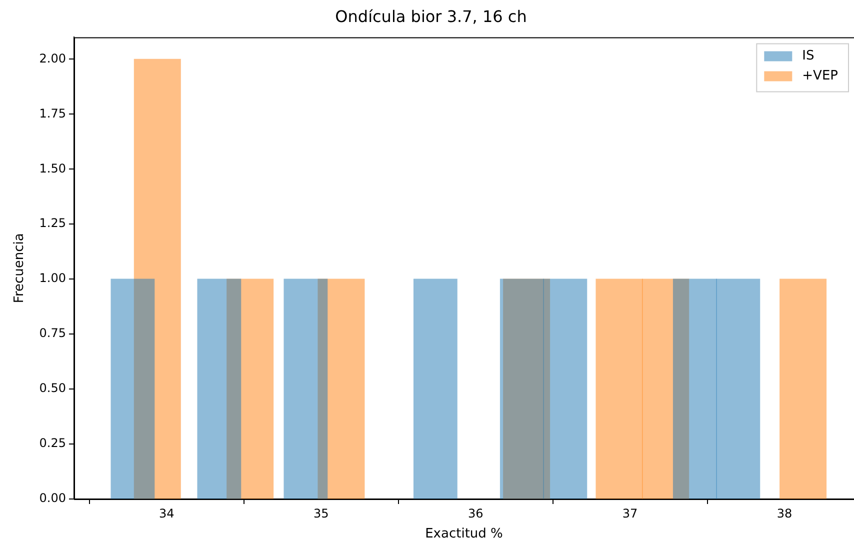 This screenshot has width=854, height=550. Describe the element at coordinates (52, 168) in the screenshot. I see `y-tick-label: 1.50` at that location.